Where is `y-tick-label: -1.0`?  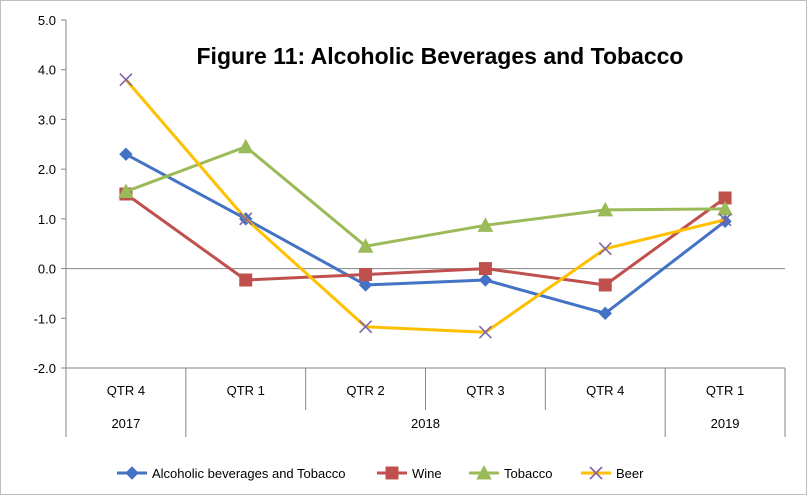
y-tick-label: -1.0 is located at coordinates (45, 318).